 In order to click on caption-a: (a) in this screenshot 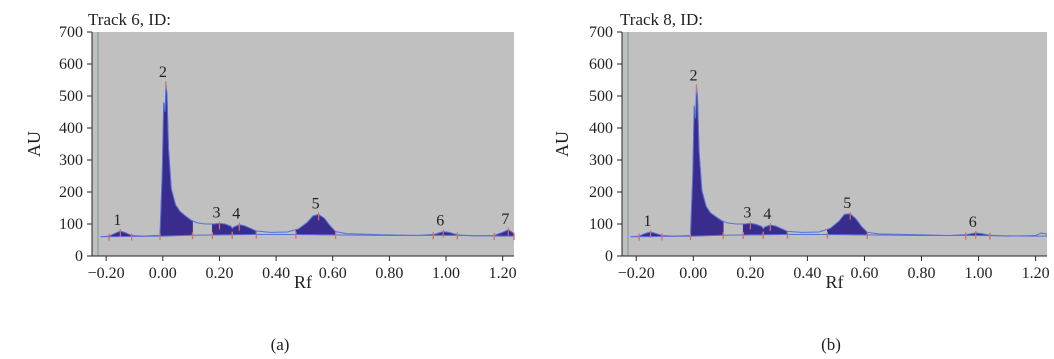, I will do `click(280, 344)`.